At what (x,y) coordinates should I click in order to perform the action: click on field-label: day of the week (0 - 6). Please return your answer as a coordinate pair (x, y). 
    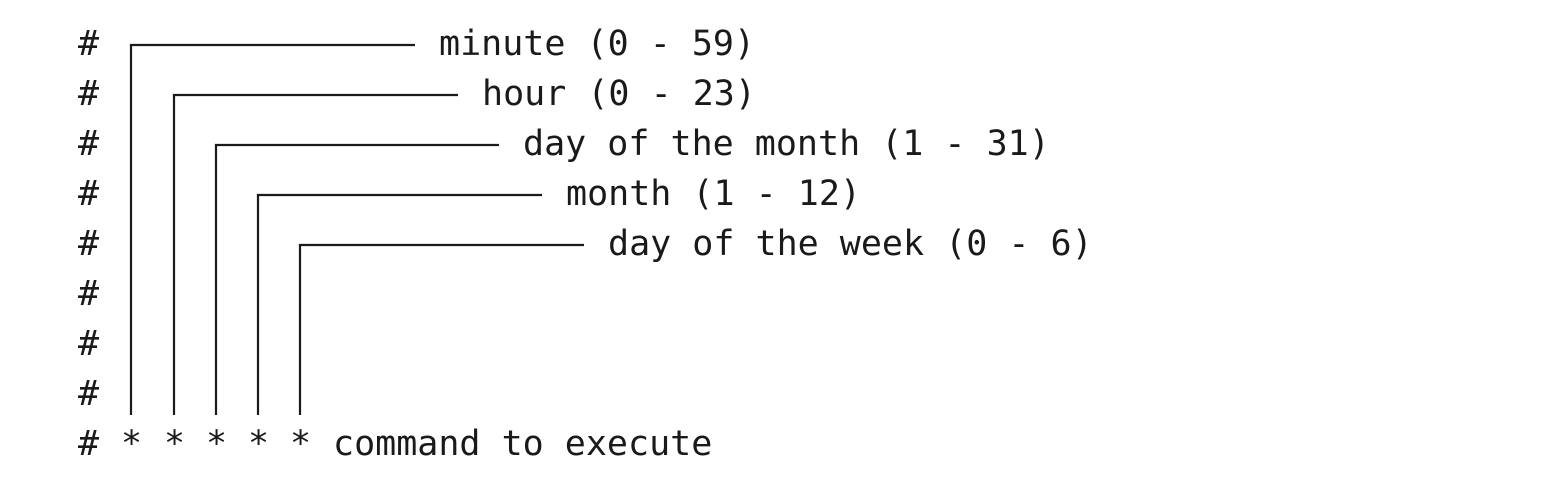
    Looking at the image, I should click on (850, 244).